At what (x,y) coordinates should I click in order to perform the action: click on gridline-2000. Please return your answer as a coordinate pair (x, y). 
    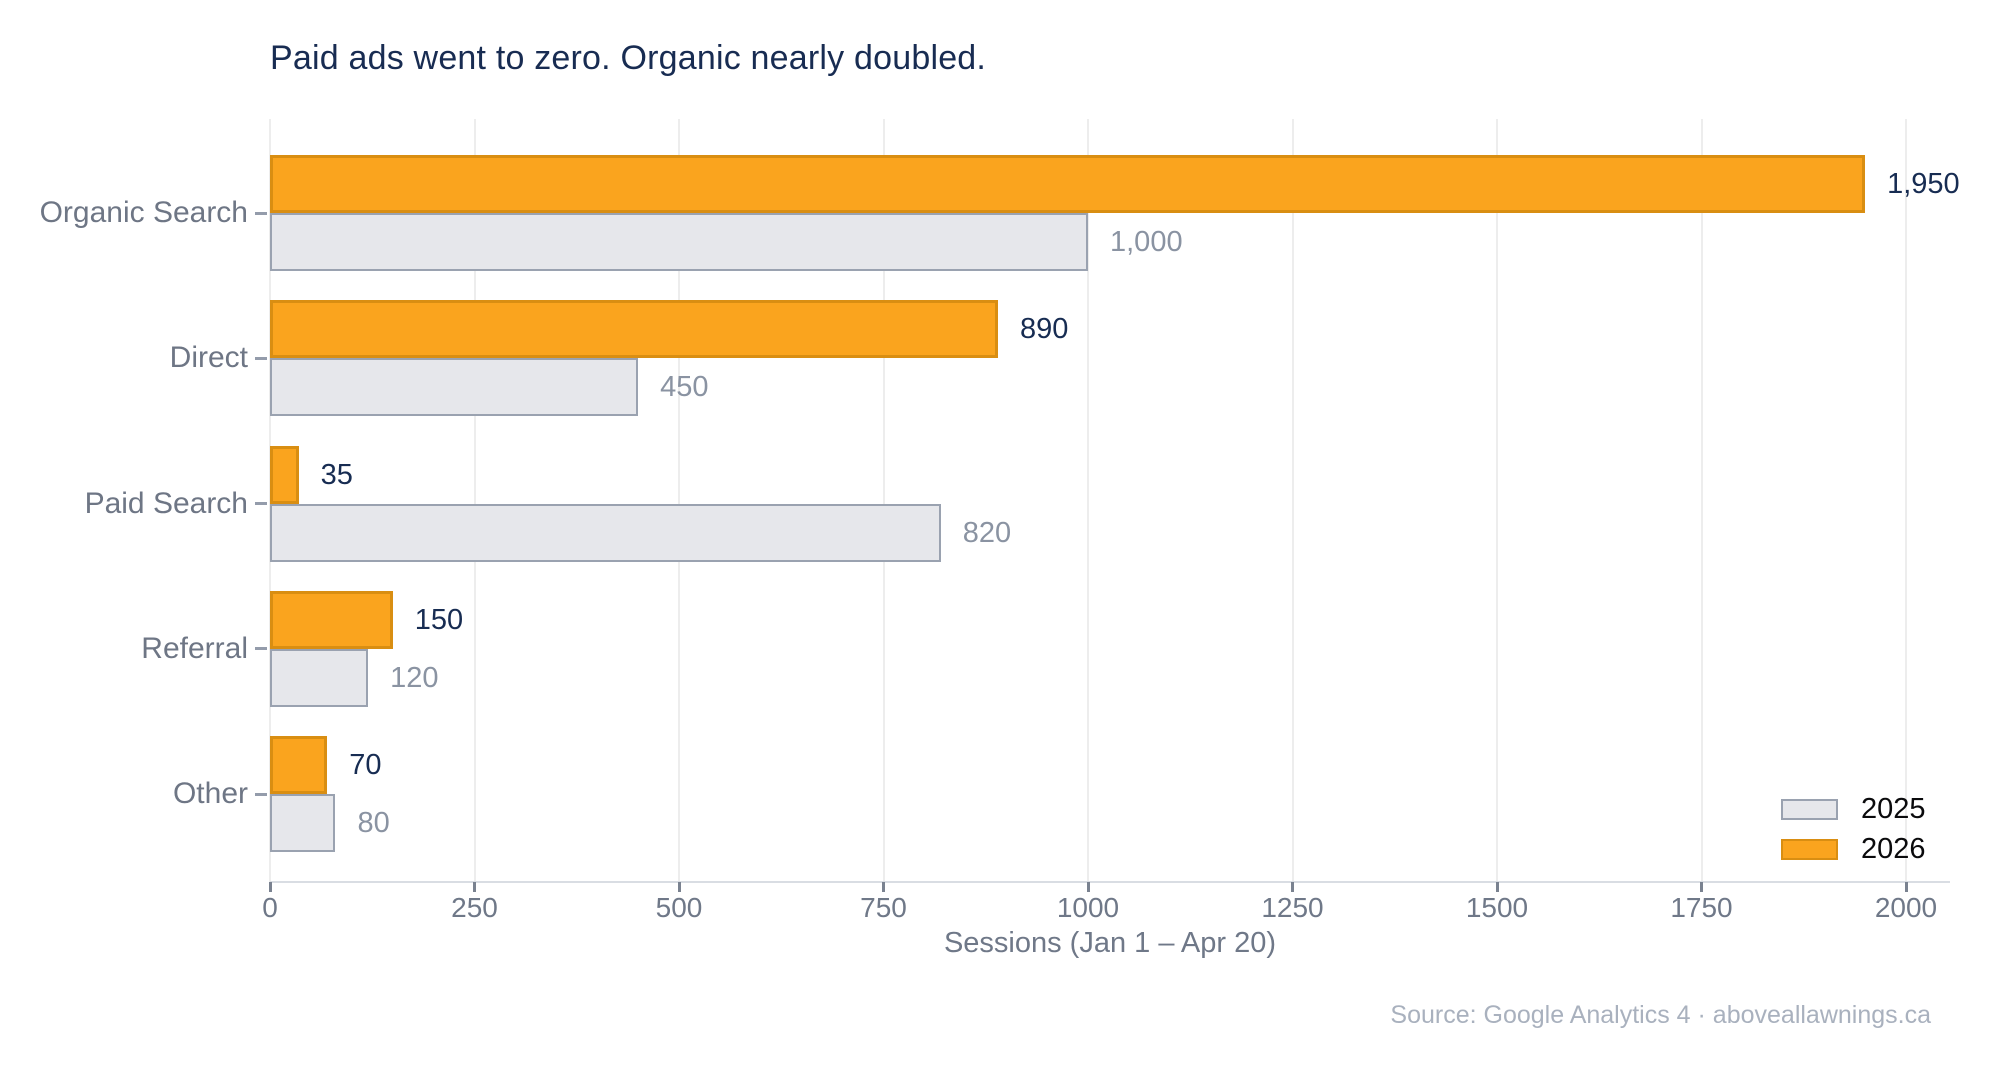
    Looking at the image, I should click on (1906, 500).